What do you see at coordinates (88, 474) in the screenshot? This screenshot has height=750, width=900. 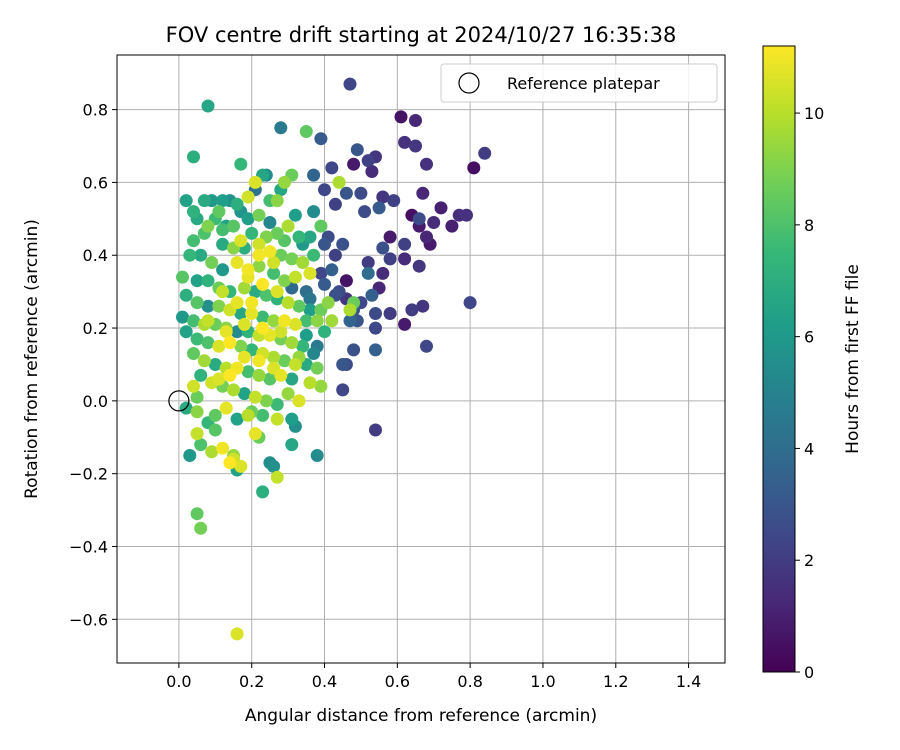 I see `y-tick-label: −0.2` at bounding box center [88, 474].